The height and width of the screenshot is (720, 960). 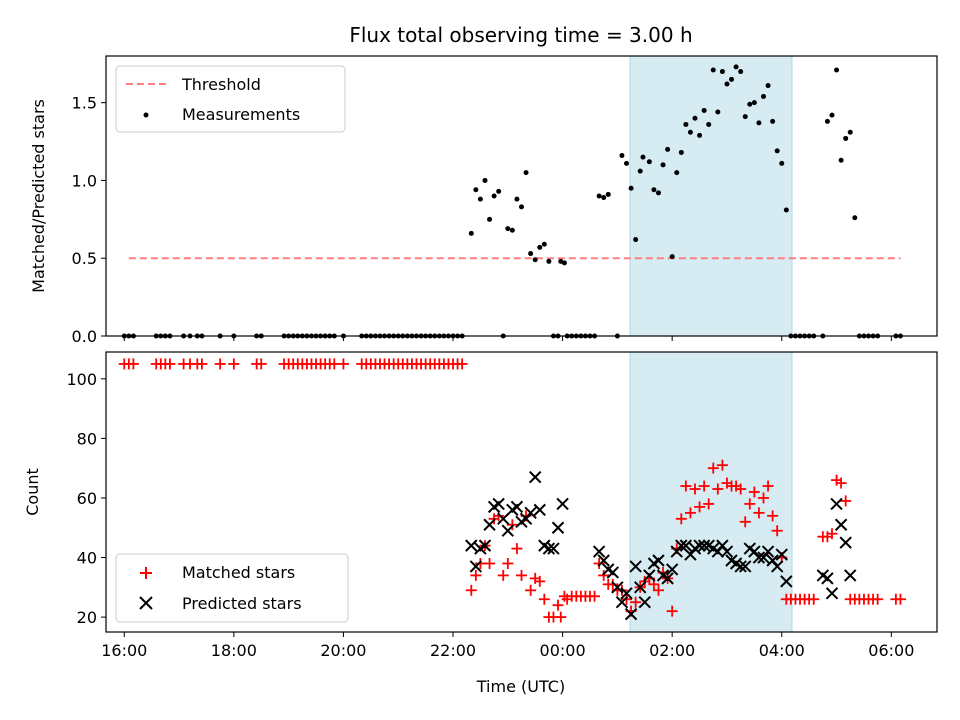 What do you see at coordinates (453, 650) in the screenshot?
I see `x-tick-label: 22:00` at bounding box center [453, 650].